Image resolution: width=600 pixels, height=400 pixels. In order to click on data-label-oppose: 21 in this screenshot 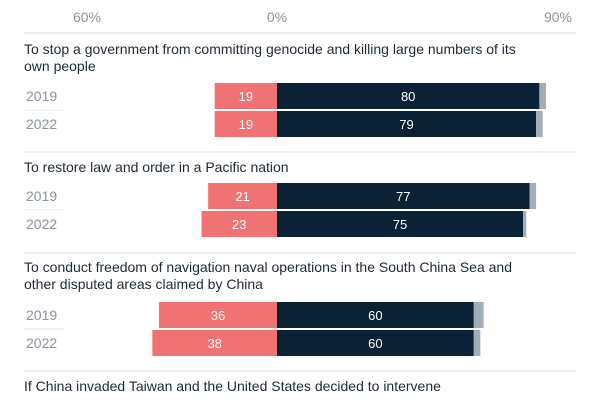, I will do `click(242, 196)`.